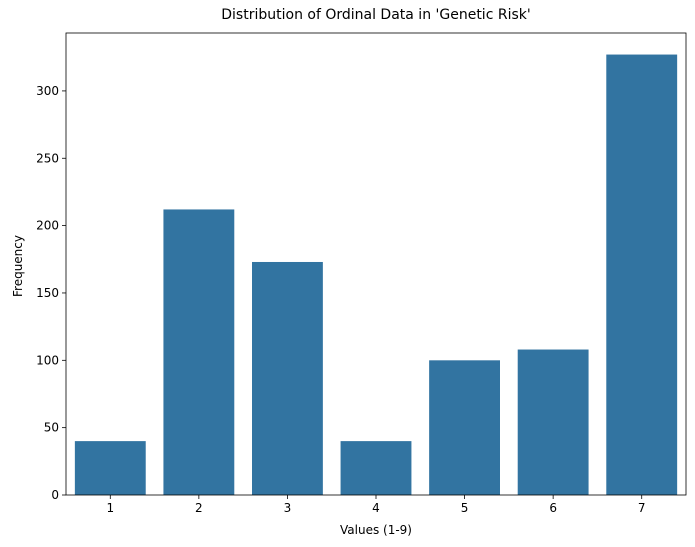  Describe the element at coordinates (51, 428) in the screenshot. I see `y-tick-label-50: 50` at that location.